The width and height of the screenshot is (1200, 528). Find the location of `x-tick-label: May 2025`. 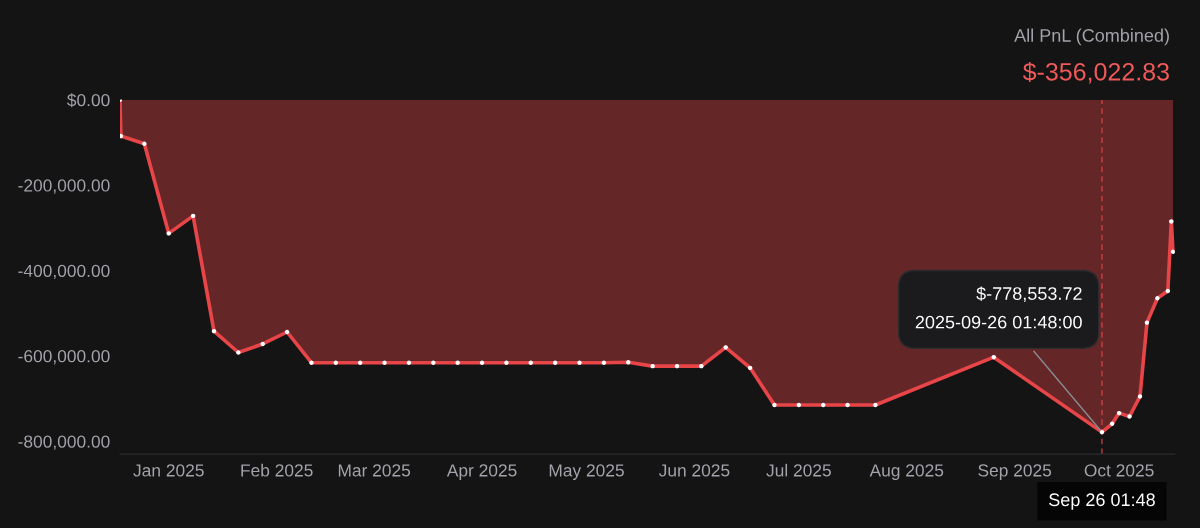

x-tick-label: May 2025 is located at coordinates (586, 472).